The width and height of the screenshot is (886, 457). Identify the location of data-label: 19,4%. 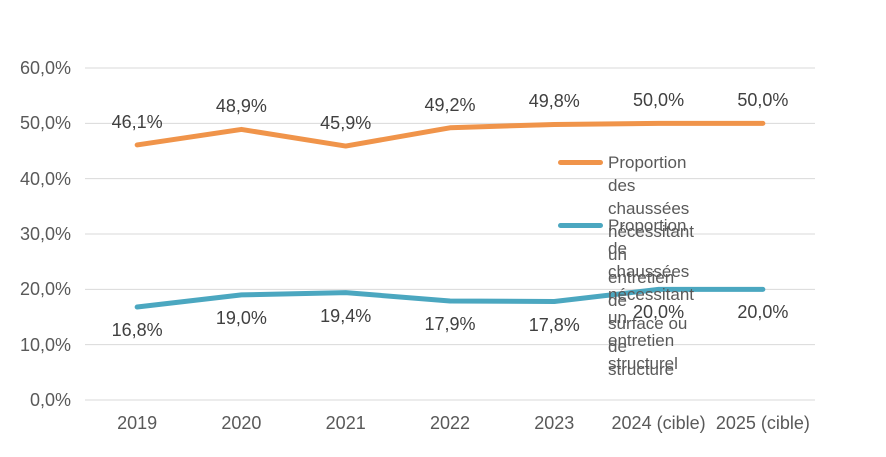
(346, 315).